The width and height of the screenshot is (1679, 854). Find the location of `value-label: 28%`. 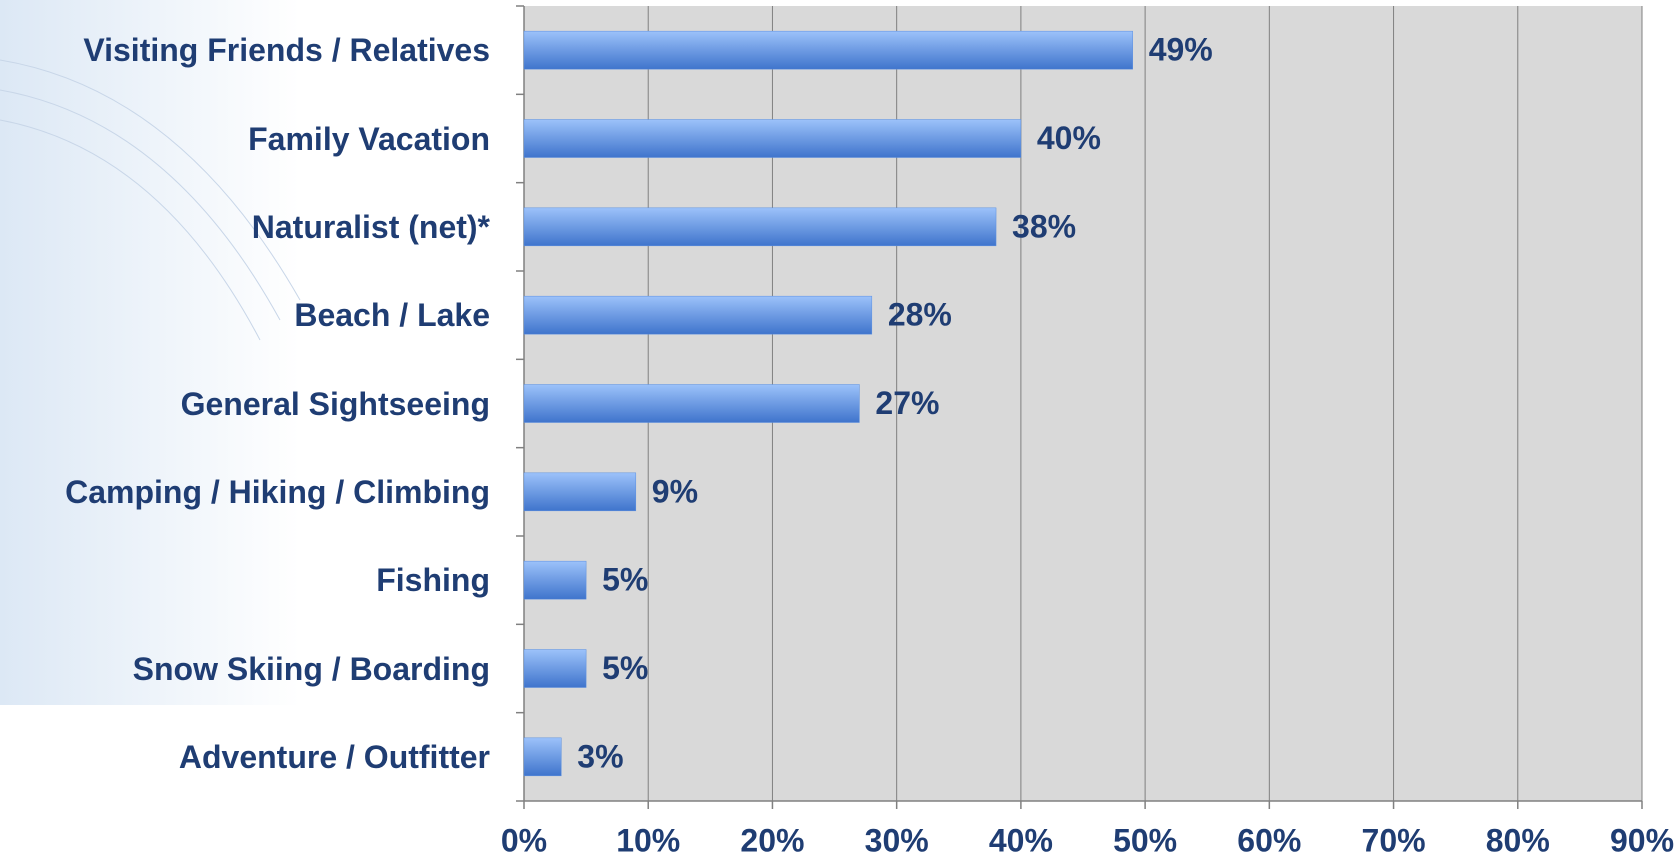

value-label: 28% is located at coordinates (920, 315).